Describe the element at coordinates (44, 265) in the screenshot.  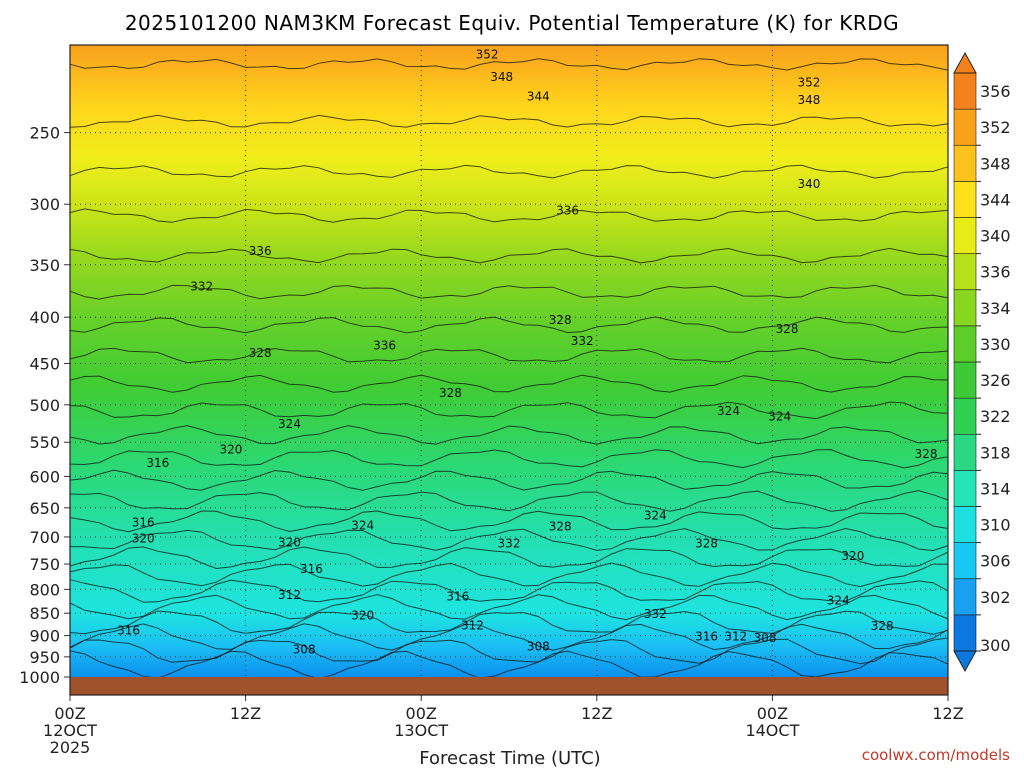
I see `y-tick-label: 350` at that location.